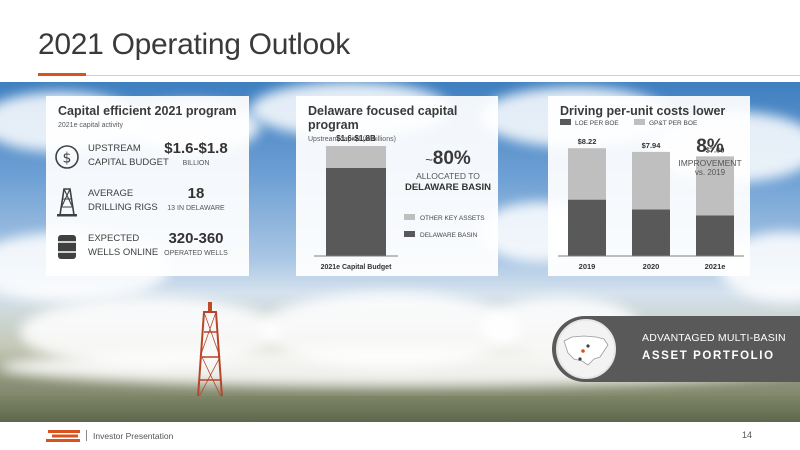 The image size is (800, 450). What do you see at coordinates (715, 149) in the screenshot?
I see `cost-bar-data-label: $7.60` at bounding box center [715, 149].